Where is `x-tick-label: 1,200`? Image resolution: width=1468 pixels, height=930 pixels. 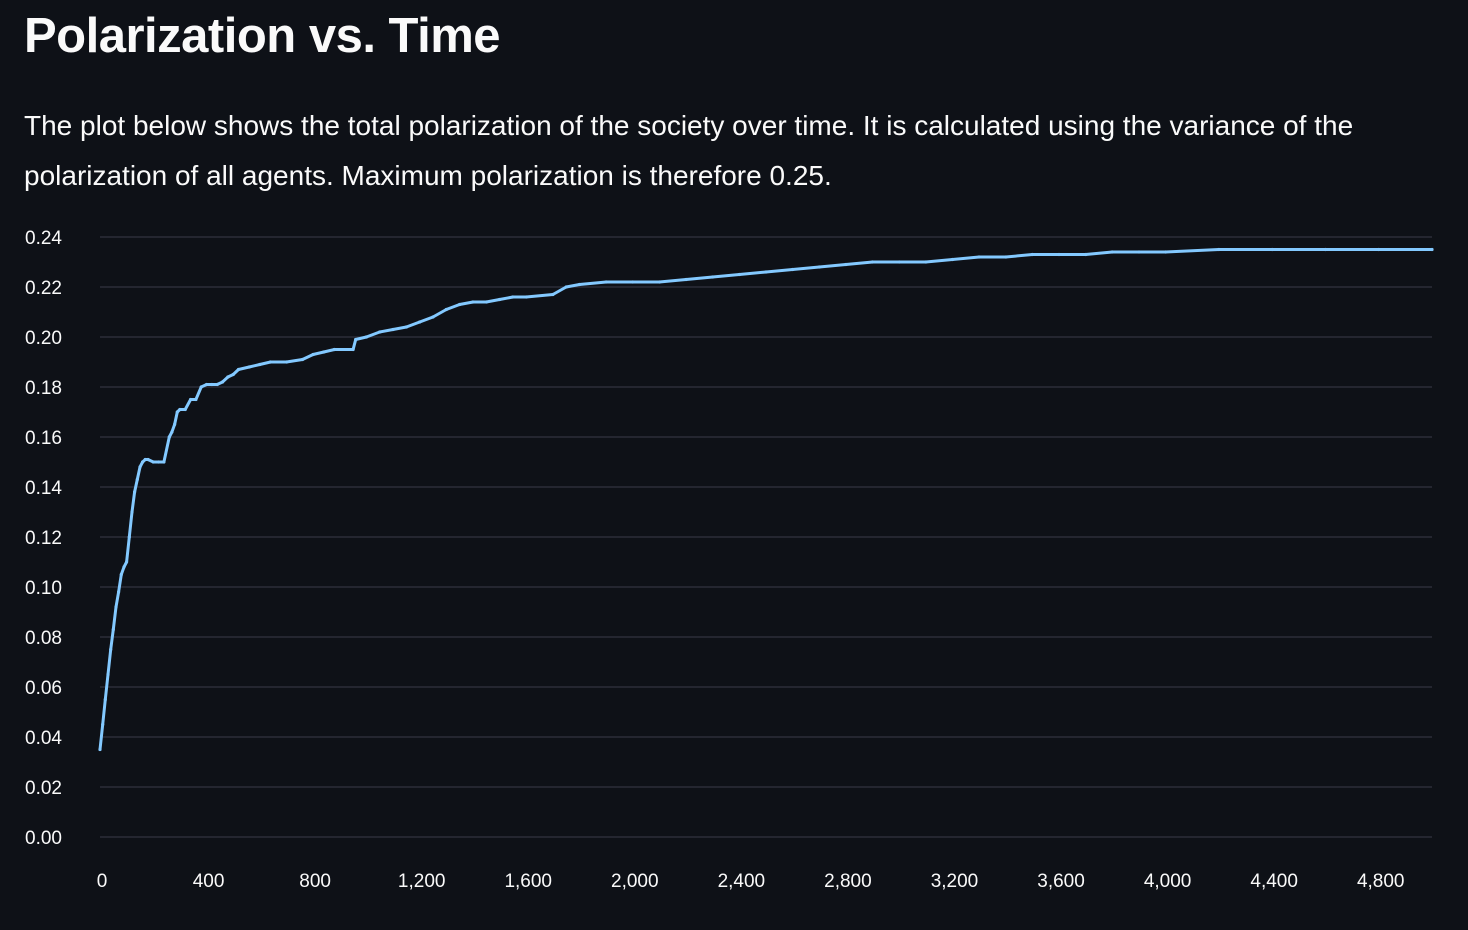 x-tick-label: 1,200 is located at coordinates (422, 881).